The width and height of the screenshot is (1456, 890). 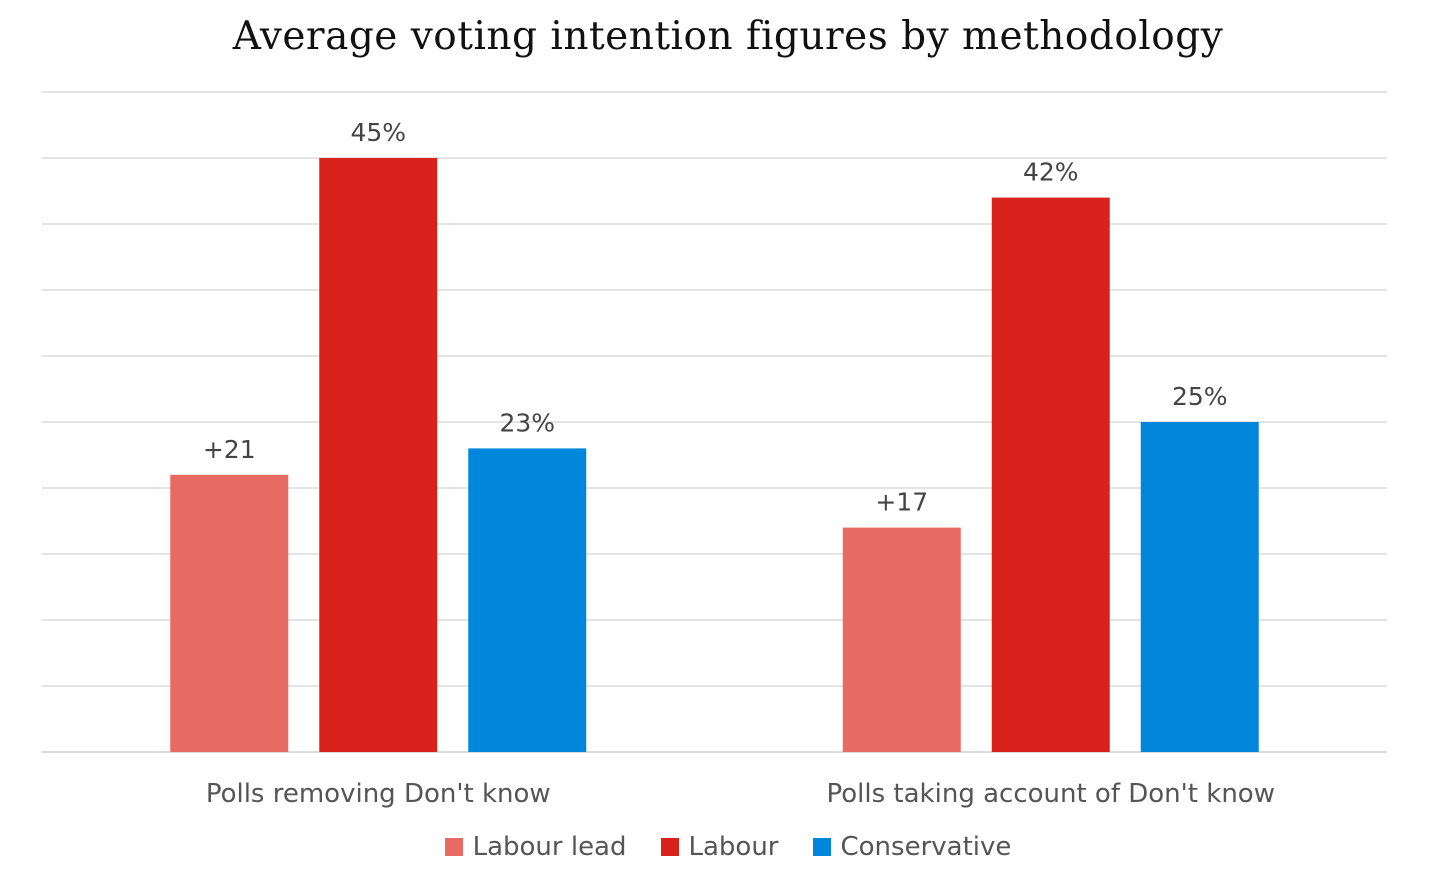 What do you see at coordinates (1200, 396) in the screenshot?
I see `data-label-conservative-polls-taking-account-of-don-t-know: 25%` at bounding box center [1200, 396].